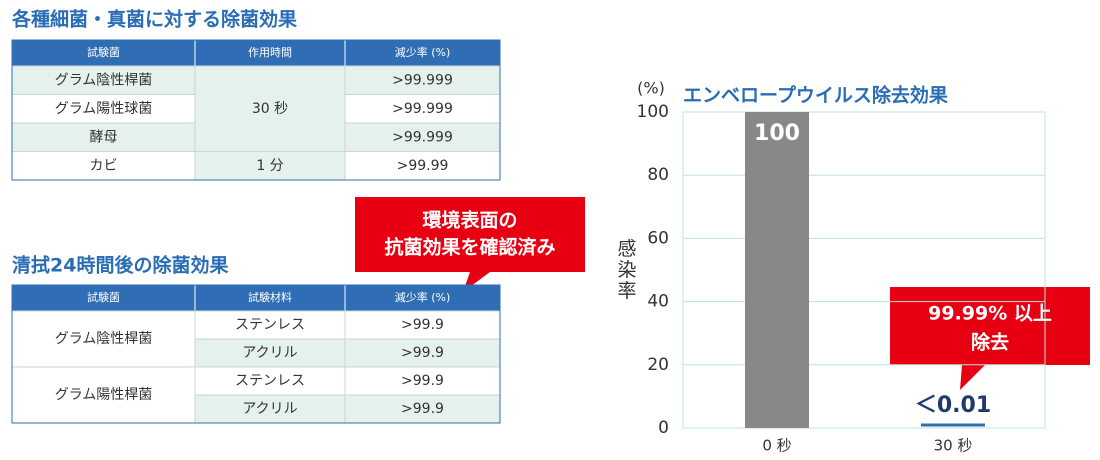  I want to click on cell-text: グラム陽性桿菌, so click(104, 395).